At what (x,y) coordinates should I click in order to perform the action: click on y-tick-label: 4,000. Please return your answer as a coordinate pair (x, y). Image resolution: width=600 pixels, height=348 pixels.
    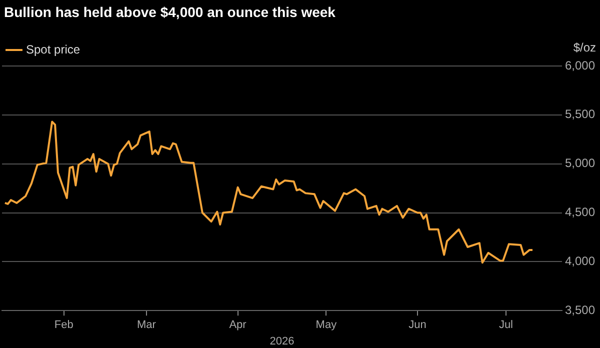
    Looking at the image, I should click on (580, 261).